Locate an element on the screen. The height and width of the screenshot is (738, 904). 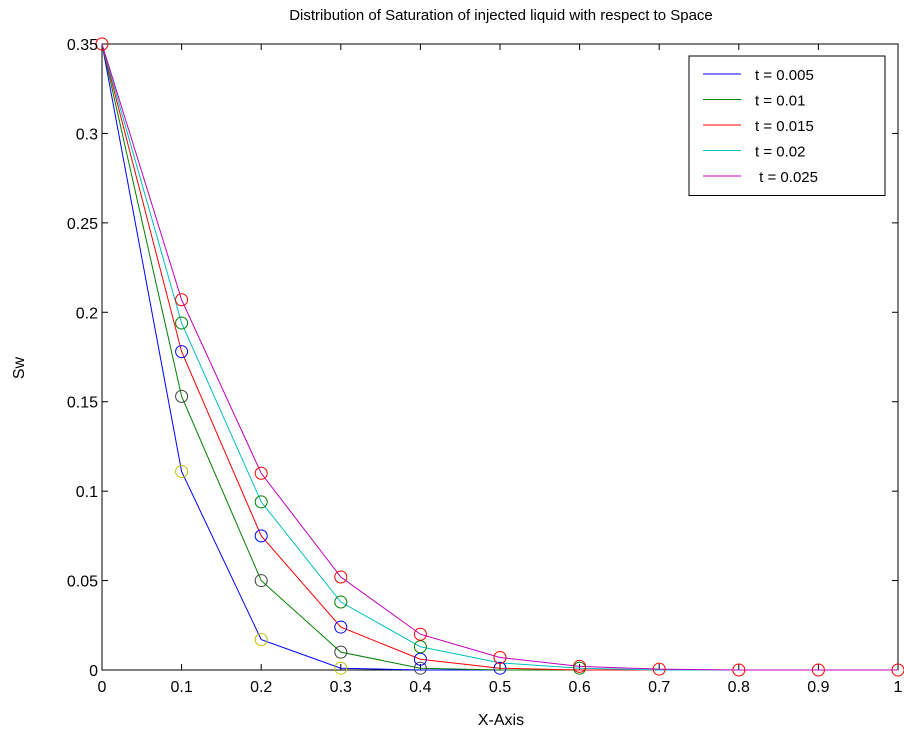
x-tick-label: 0.7 is located at coordinates (659, 687).